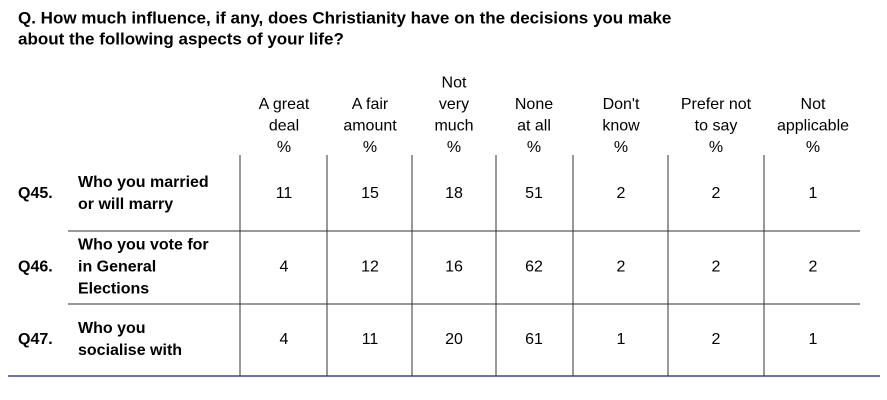 Image resolution: width=887 pixels, height=400 pixels. What do you see at coordinates (143, 182) in the screenshot?
I see `row-label: Who you married` at bounding box center [143, 182].